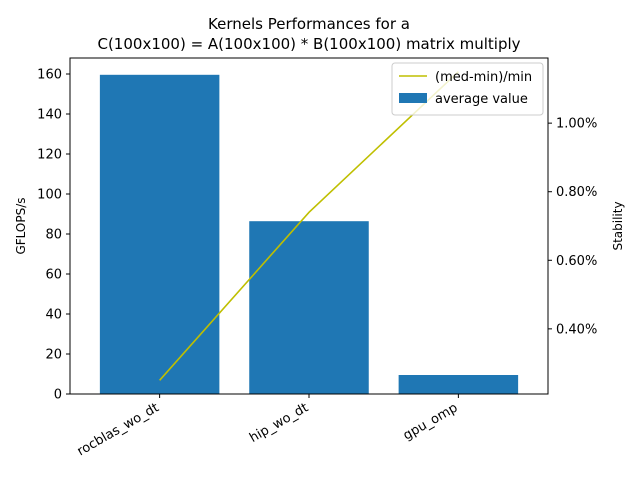  I want to click on bar-gpu_omp, so click(458, 384).